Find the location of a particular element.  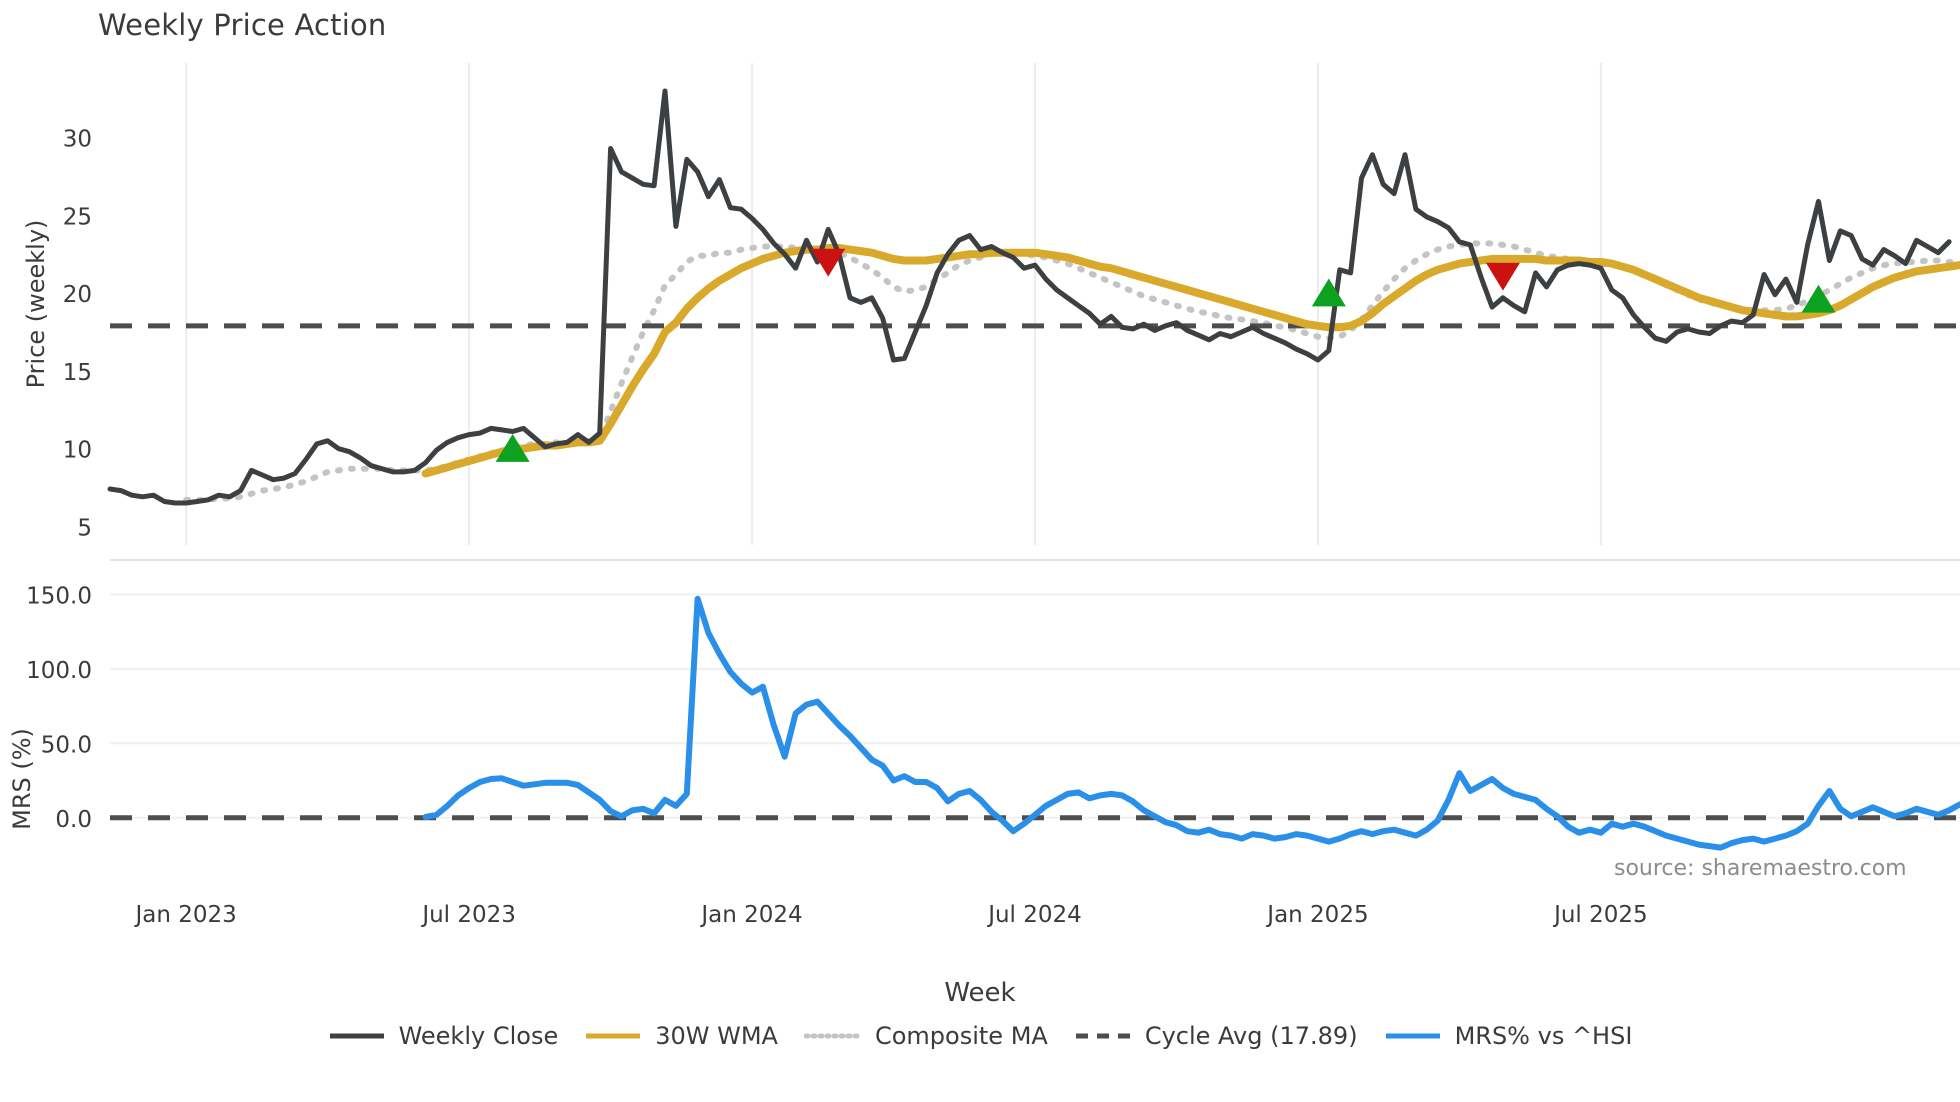

legend-composite-ma-swatch is located at coordinates (832, 1036).